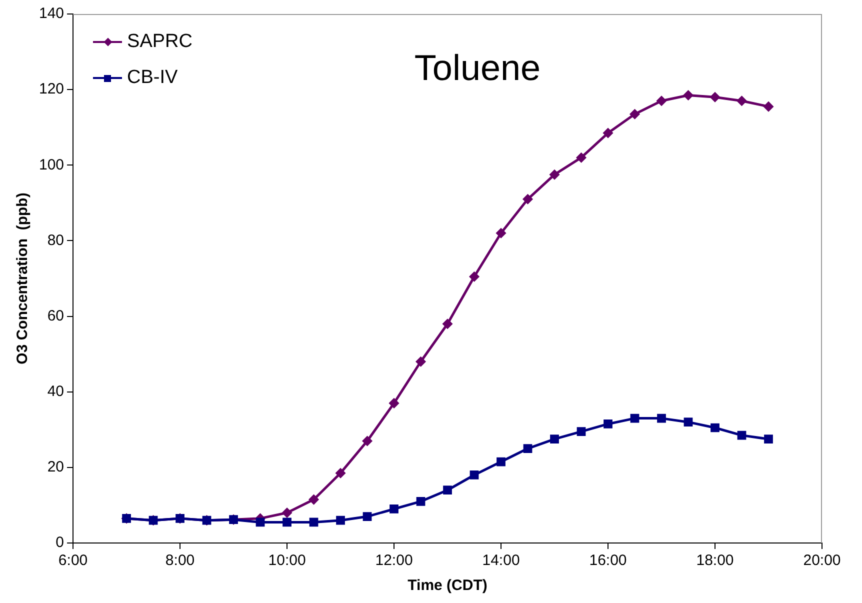 Image resolution: width=862 pixels, height=603 pixels. I want to click on x-tick-label: 20:00, so click(822, 561).